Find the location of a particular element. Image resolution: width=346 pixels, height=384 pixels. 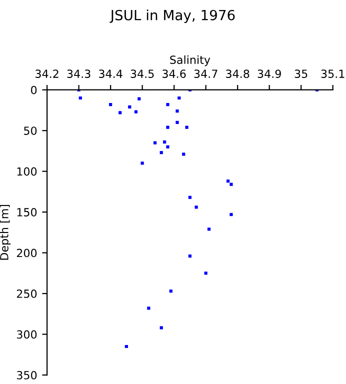

x-tick-label: 34.4 is located at coordinates (110, 74).